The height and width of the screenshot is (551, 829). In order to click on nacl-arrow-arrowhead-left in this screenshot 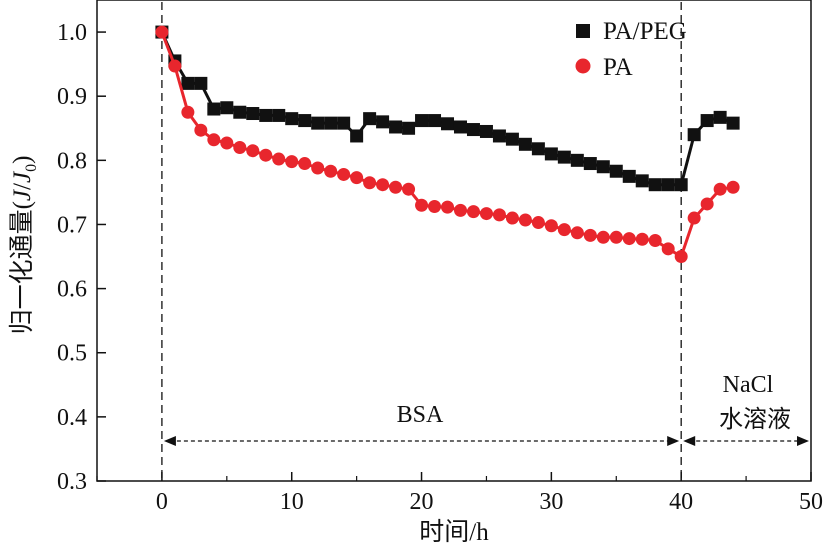, I will do `click(689, 441)`.